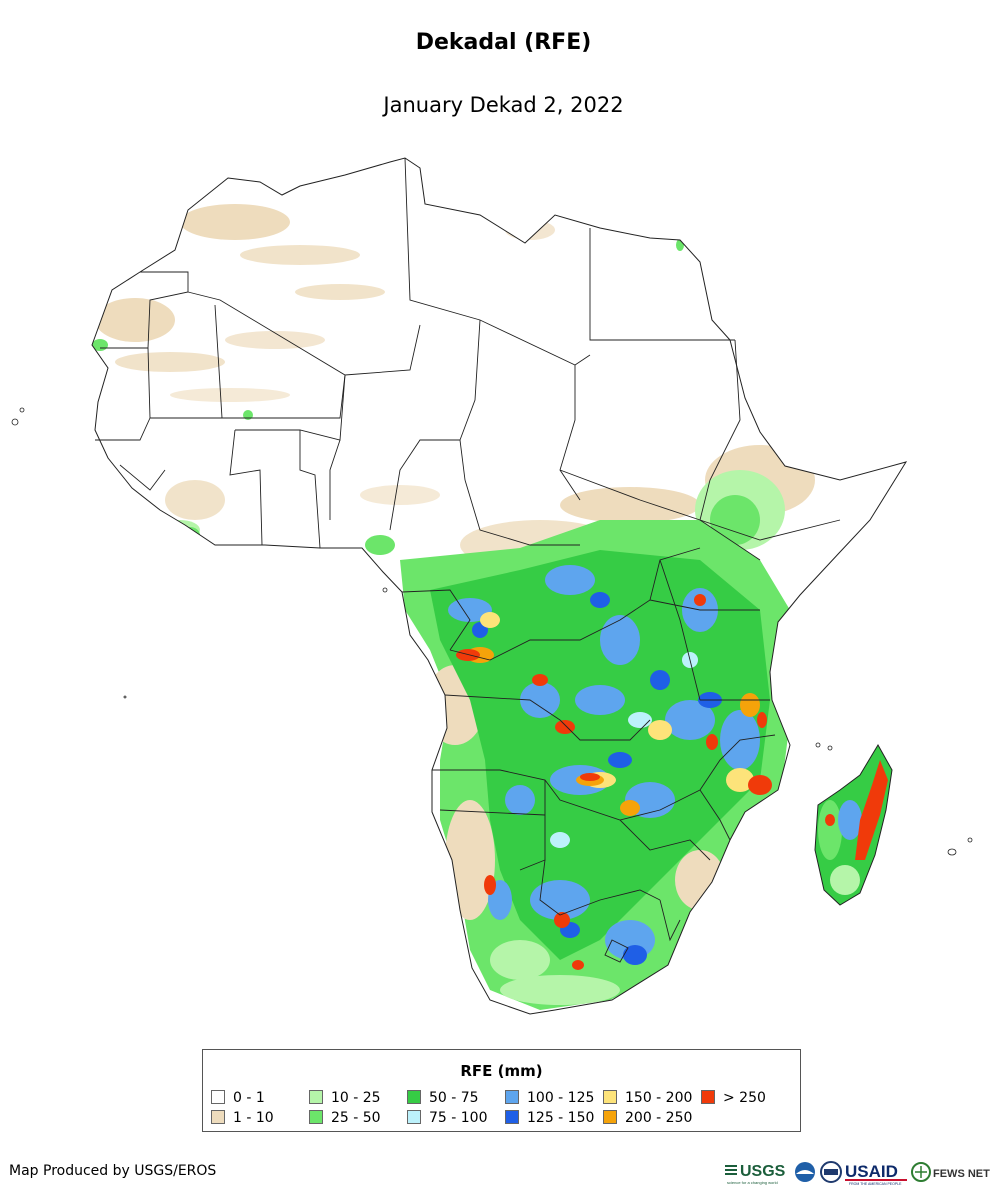  What do you see at coordinates (345, 1118) in the screenshot?
I see `legend-item-25-50: 25 - 50` at bounding box center [345, 1118].